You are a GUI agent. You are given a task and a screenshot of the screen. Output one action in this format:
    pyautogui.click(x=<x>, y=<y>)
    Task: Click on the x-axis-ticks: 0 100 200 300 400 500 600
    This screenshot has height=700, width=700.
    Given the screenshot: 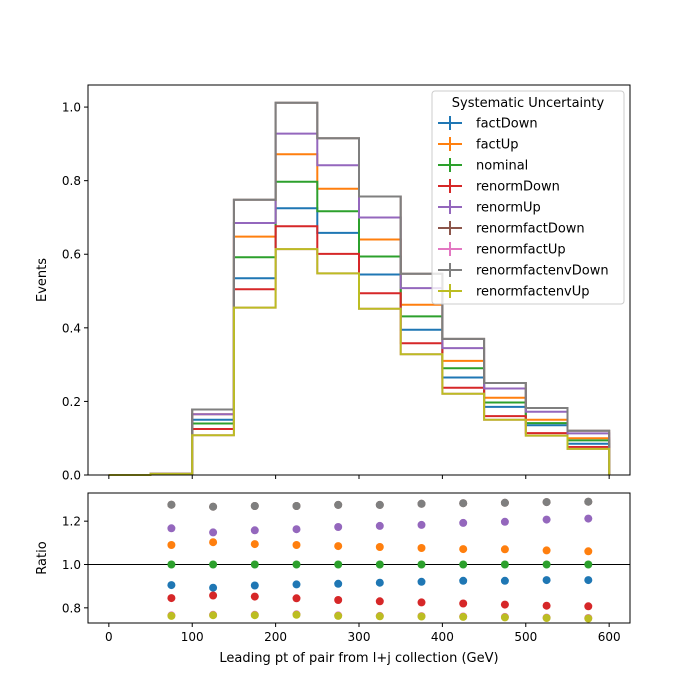 What is the action you would take?
    pyautogui.click(x=363, y=633)
    